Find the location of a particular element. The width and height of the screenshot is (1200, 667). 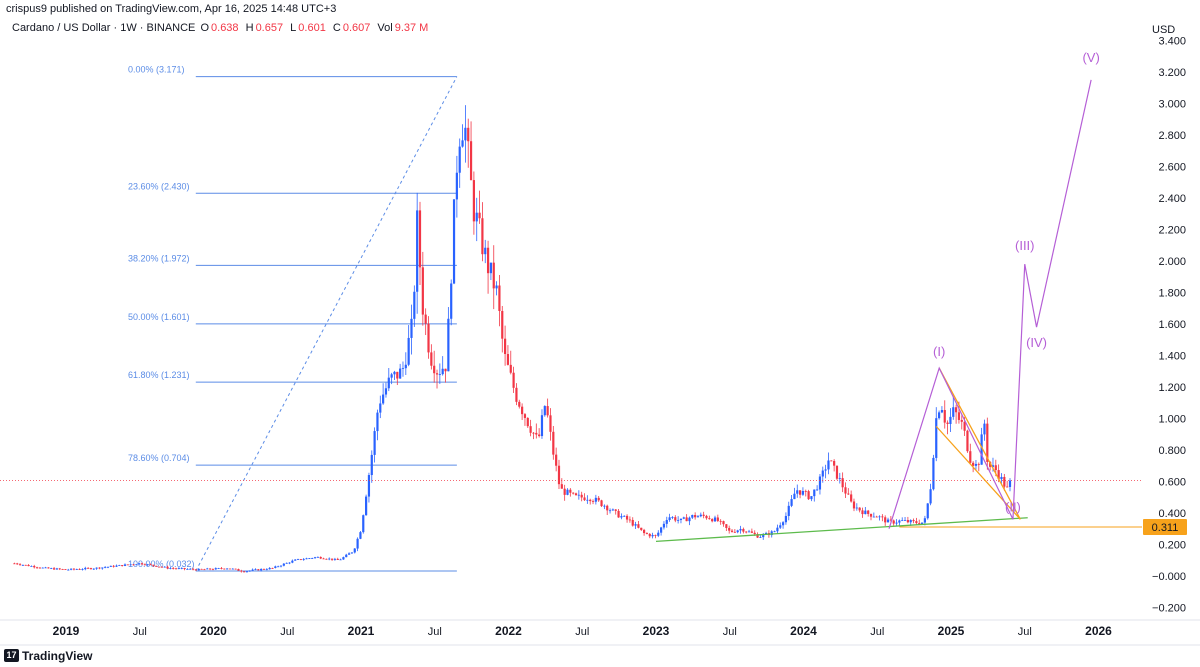

price-tick-label: 2.600 is located at coordinates (1172, 168).